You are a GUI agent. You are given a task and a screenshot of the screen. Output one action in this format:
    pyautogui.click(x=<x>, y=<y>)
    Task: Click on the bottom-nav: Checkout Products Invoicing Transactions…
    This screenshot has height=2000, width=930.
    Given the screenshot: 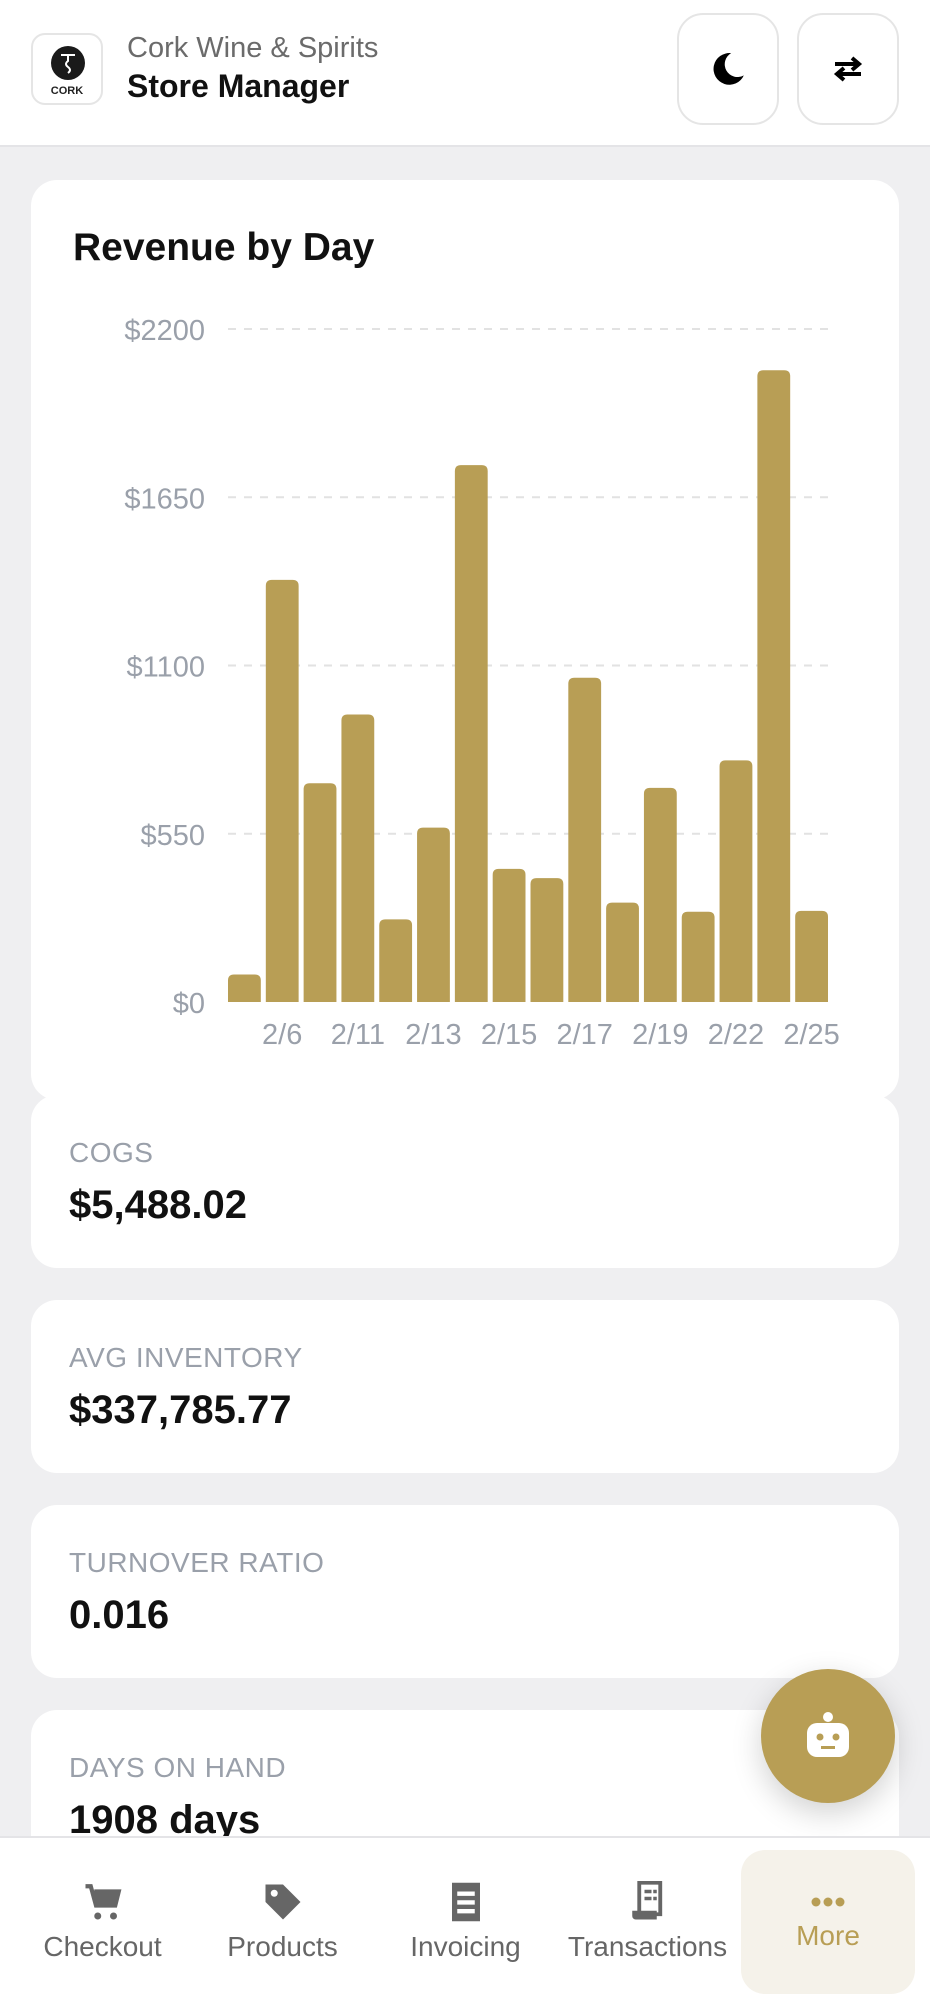 What is the action you would take?
    pyautogui.click(x=465, y=1918)
    